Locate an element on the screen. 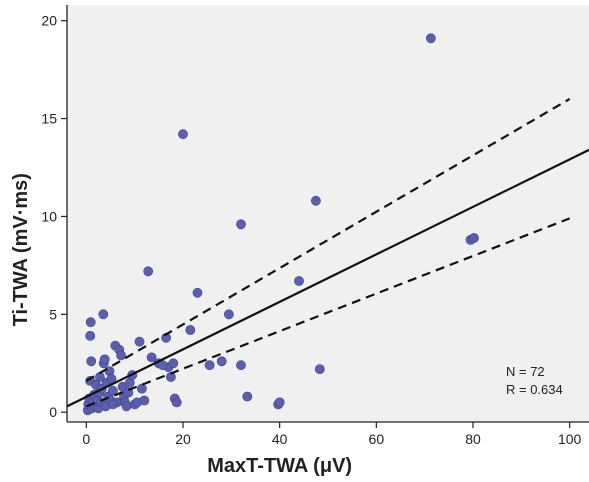 Image resolution: width=589 pixels, height=482 pixels. x-tick-label: 20 is located at coordinates (183, 439).